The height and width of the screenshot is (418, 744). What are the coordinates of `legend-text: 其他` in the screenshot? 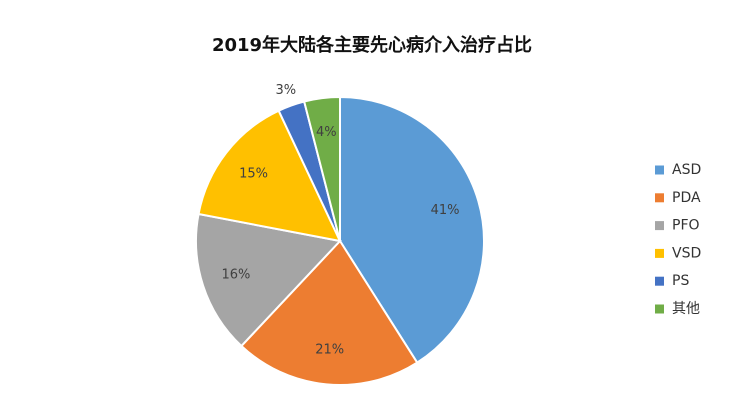 It's located at (686, 309).